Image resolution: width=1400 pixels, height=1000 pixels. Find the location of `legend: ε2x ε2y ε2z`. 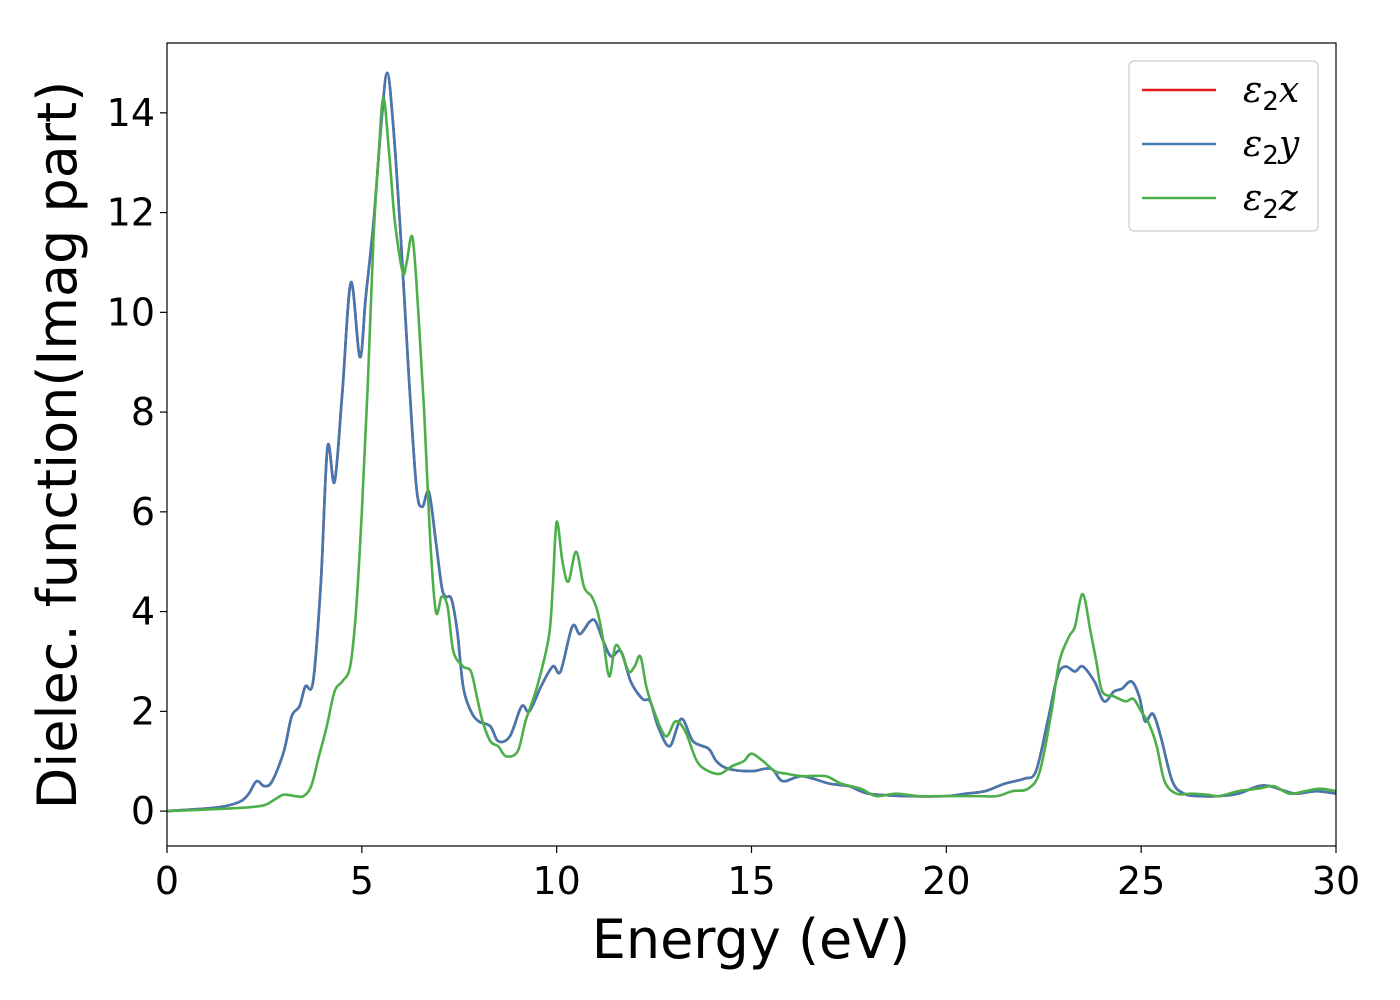

legend: ε2x ε2y ε2z is located at coordinates (1223, 146).